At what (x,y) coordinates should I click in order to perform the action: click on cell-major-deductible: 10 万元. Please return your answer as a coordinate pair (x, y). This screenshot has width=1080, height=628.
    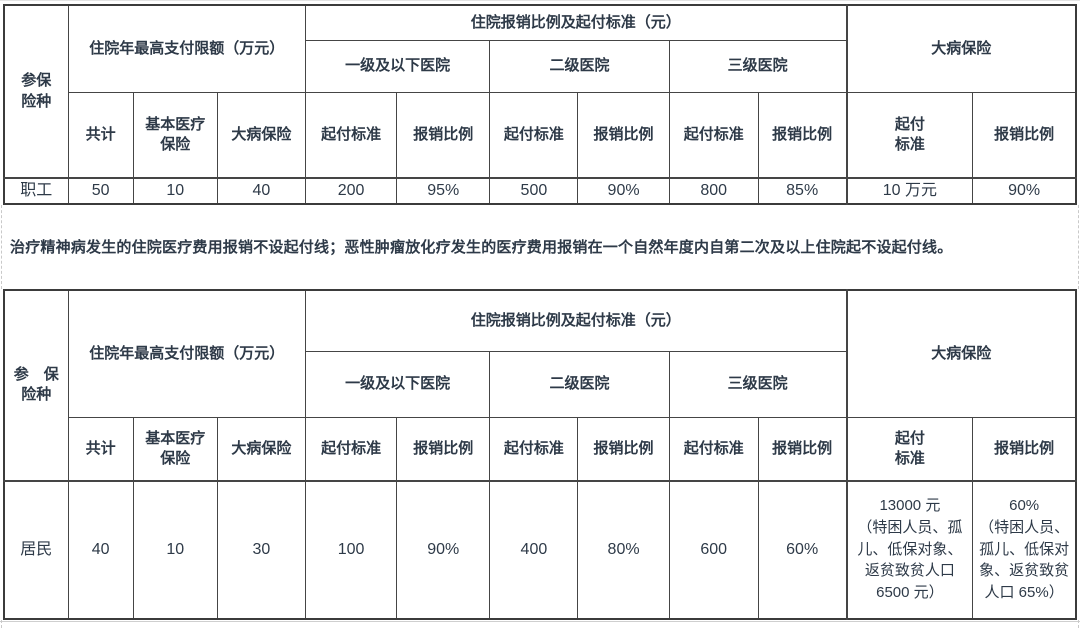
    Looking at the image, I should click on (909, 191).